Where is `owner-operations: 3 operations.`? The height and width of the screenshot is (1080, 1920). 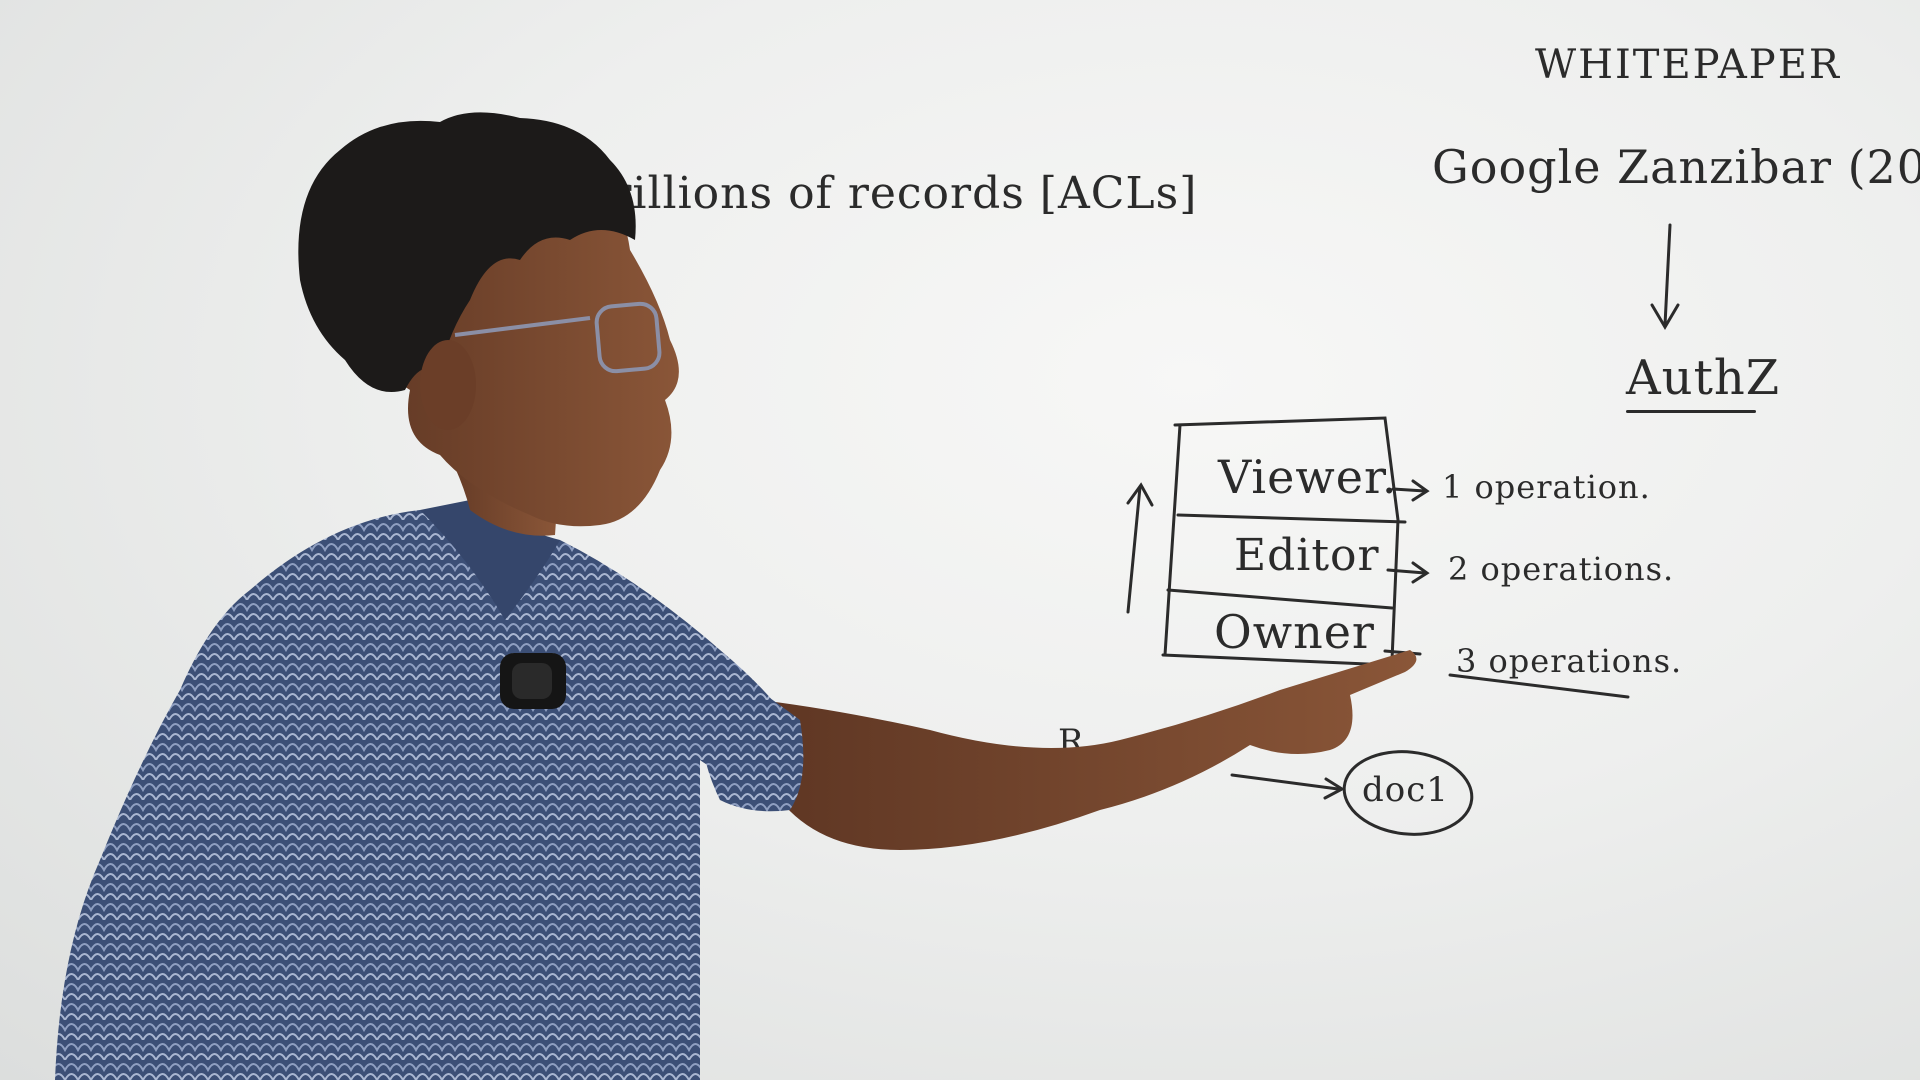 owner-operations: 3 operations. is located at coordinates (1569, 661).